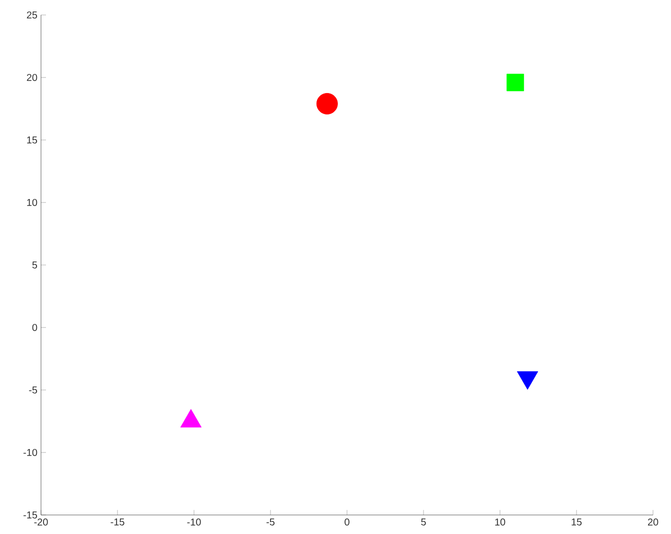  What do you see at coordinates (32, 202) in the screenshot?
I see `y-tick-label: 10` at bounding box center [32, 202].